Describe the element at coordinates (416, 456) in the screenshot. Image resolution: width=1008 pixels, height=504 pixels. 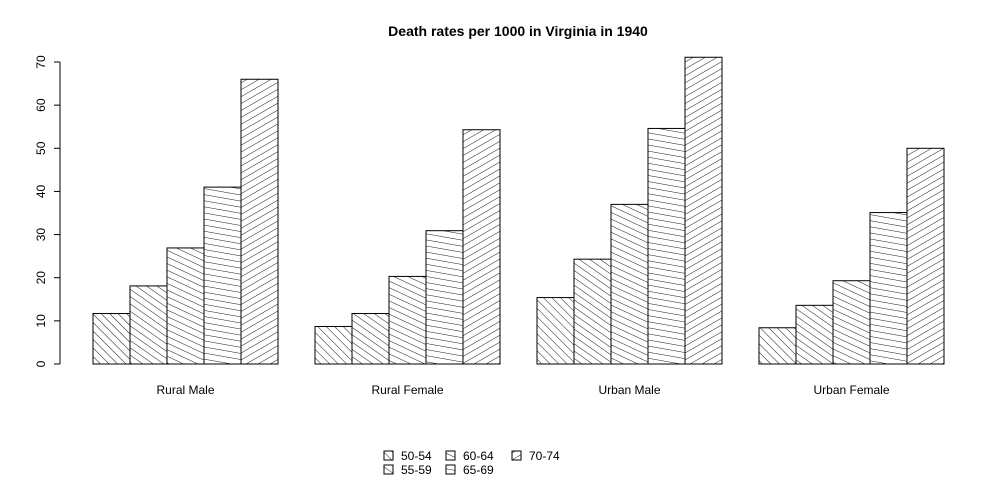
I see `legend-label: 50-54` at that location.